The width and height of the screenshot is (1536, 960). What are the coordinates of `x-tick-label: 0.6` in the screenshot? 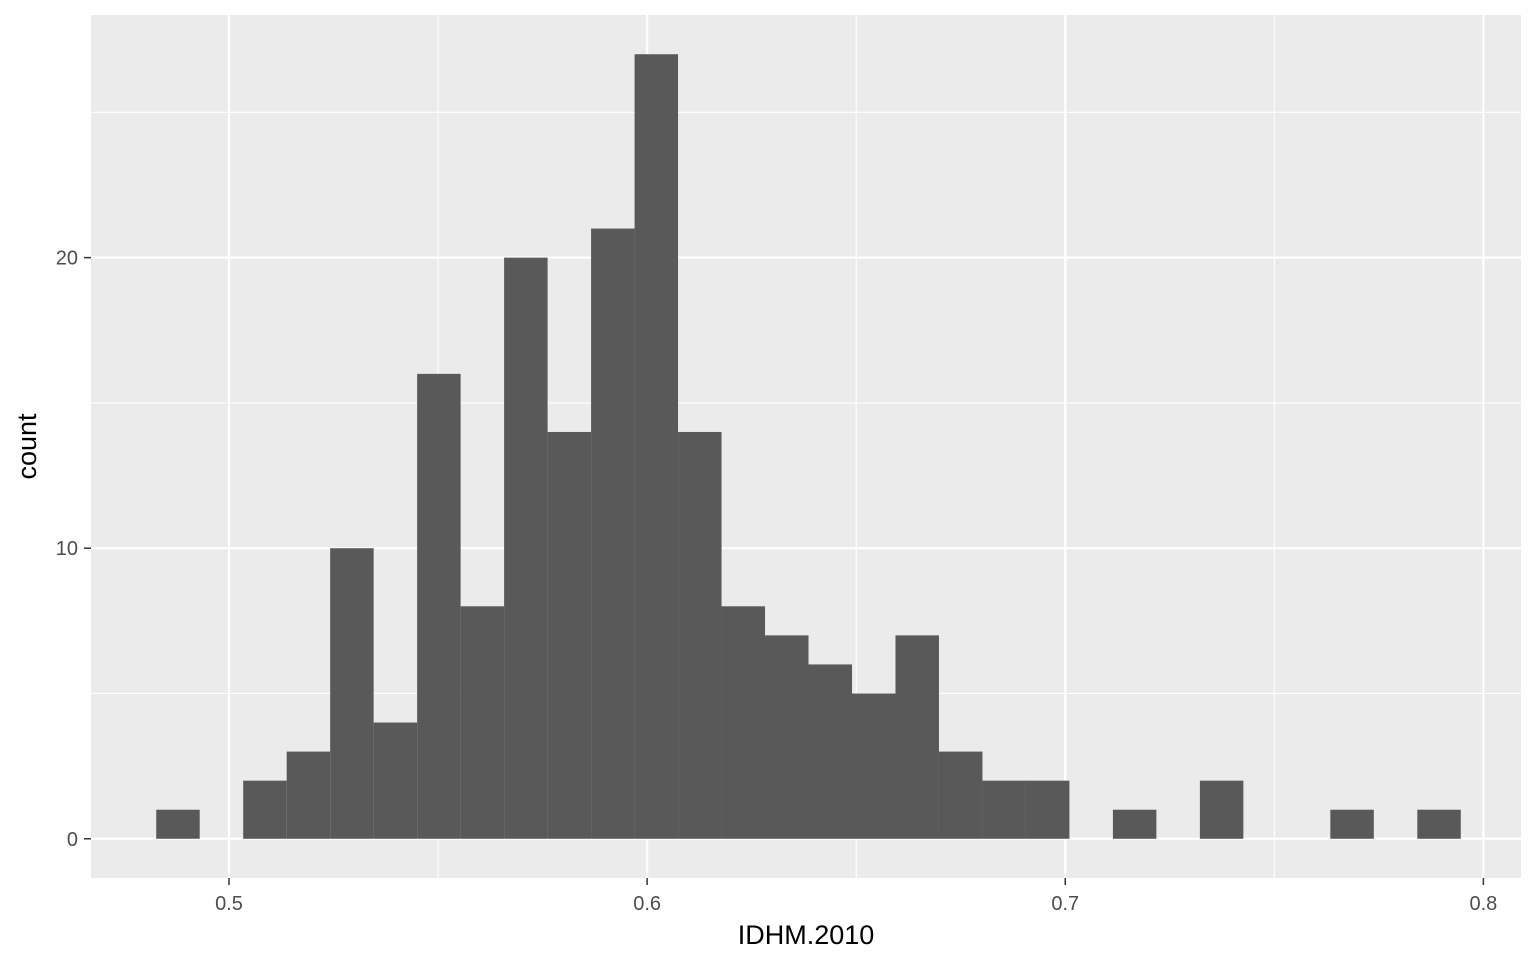 It's located at (647, 904).